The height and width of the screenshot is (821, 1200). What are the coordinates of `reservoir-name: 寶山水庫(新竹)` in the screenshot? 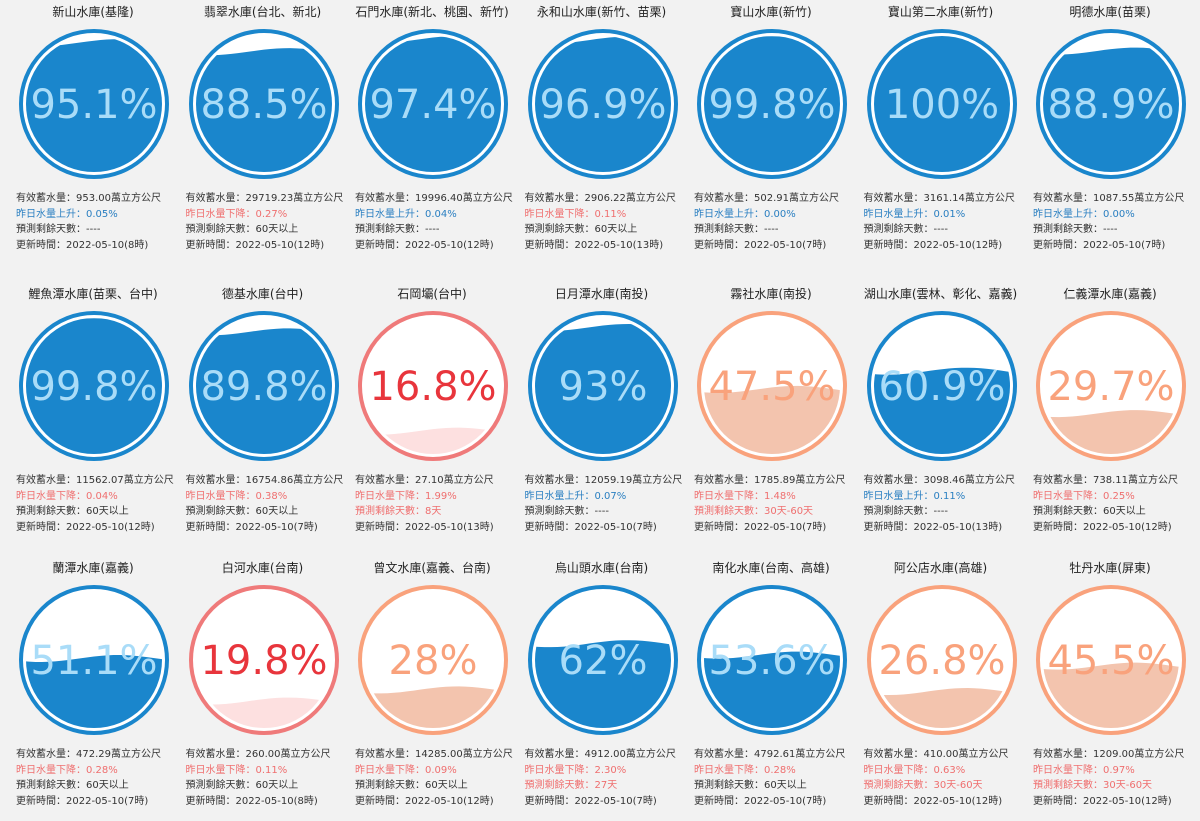 It's located at (771, 12).